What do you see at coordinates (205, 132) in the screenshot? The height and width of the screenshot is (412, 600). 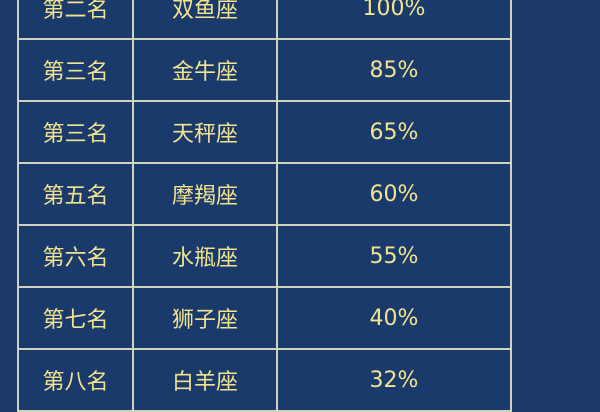 I see `sign-cell: 天秤座` at bounding box center [205, 132].